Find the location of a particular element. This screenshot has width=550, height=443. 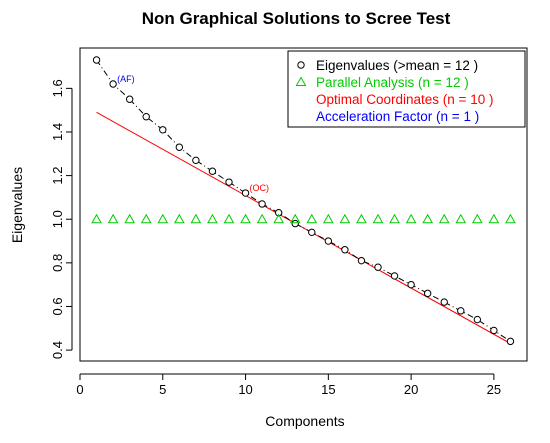

y-tick-label: 0.8 is located at coordinates (57, 263).